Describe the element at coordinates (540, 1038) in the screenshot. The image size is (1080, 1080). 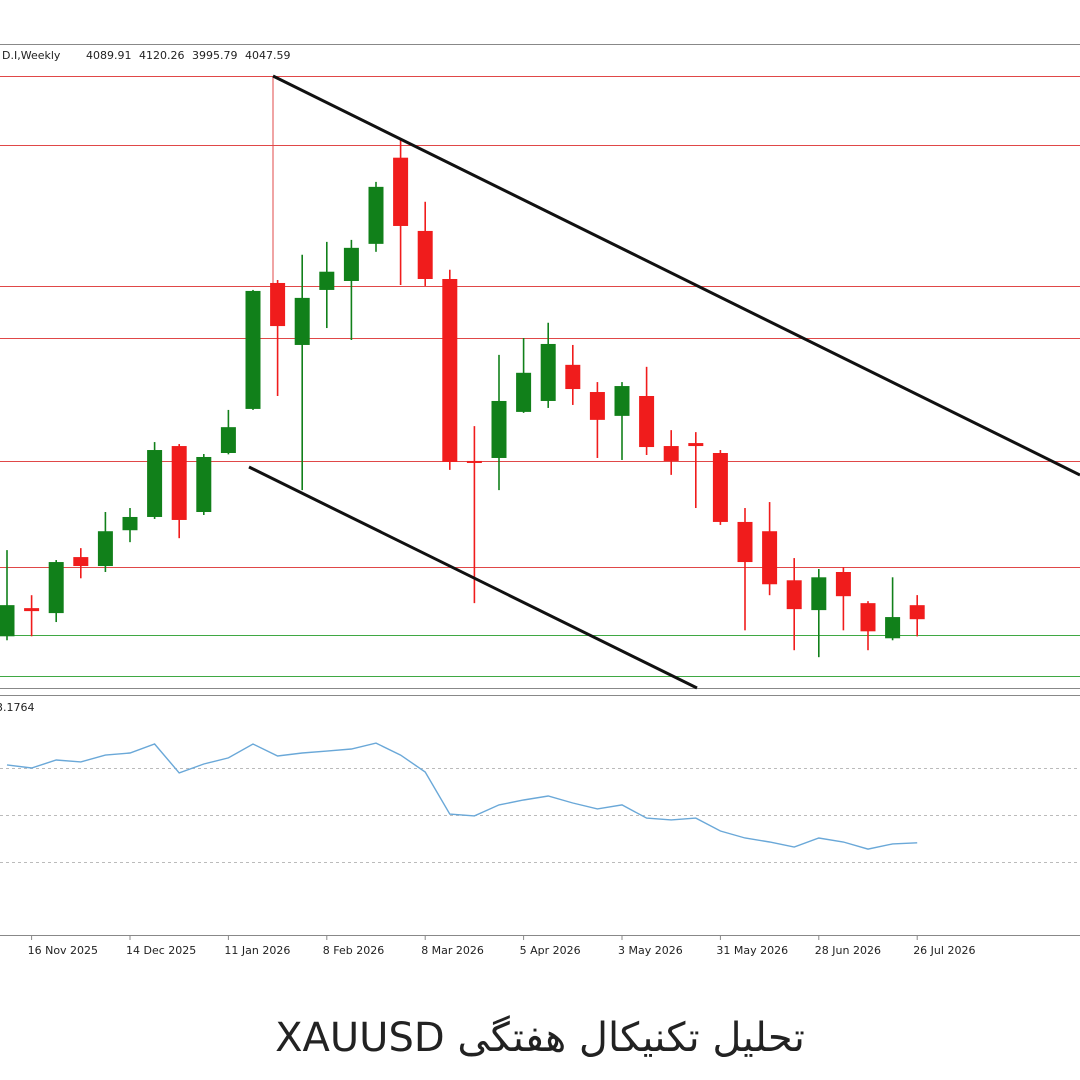
I see `chart-title: تحلیل تکنیکال هفتگی XAUUSD` at that location.